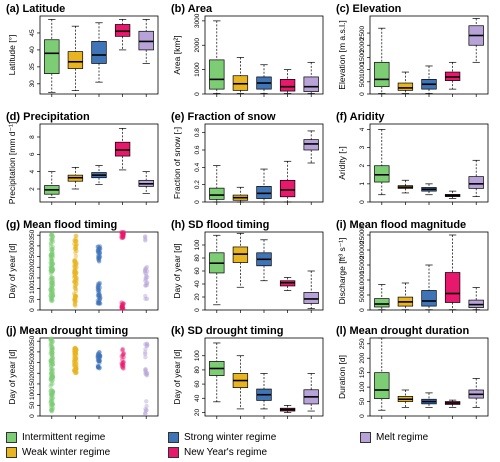 This screenshot has height=462, width=500. Describe the element at coordinates (197, 412) in the screenshot. I see `y-tick-label: 20` at that location.